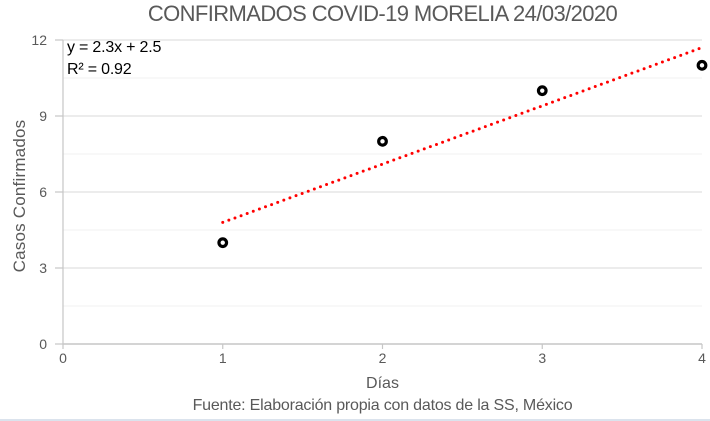 The height and width of the screenshot is (421, 710). I want to click on y-tick-label: 9, so click(43, 116).